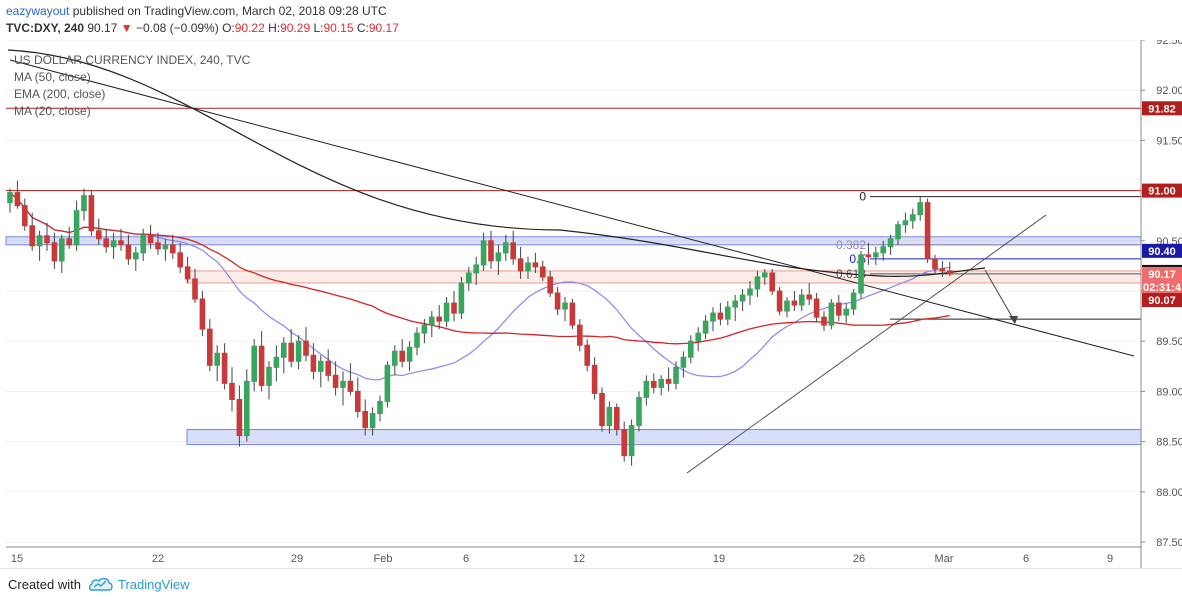 This screenshot has height=603, width=1182. Describe the element at coordinates (851, 245) in the screenshot. I see `fib-label: 0.382` at that location.